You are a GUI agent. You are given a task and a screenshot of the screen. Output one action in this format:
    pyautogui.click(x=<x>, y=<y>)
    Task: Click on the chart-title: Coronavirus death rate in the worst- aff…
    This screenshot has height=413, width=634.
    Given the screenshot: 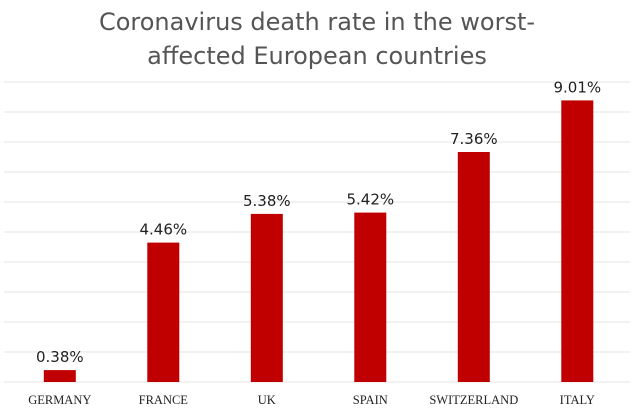 What is the action you would take?
    pyautogui.click(x=317, y=39)
    